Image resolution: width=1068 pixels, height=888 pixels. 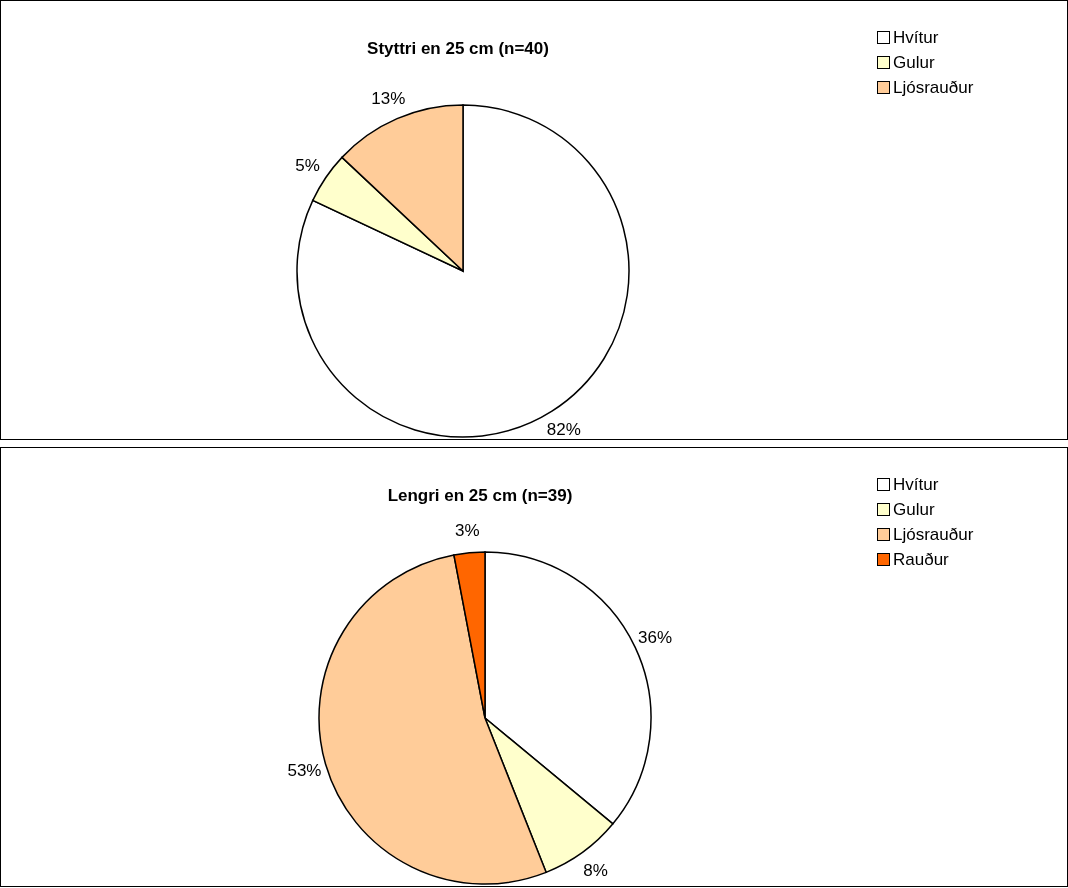 I want to click on data-label: 5%, so click(x=307, y=165).